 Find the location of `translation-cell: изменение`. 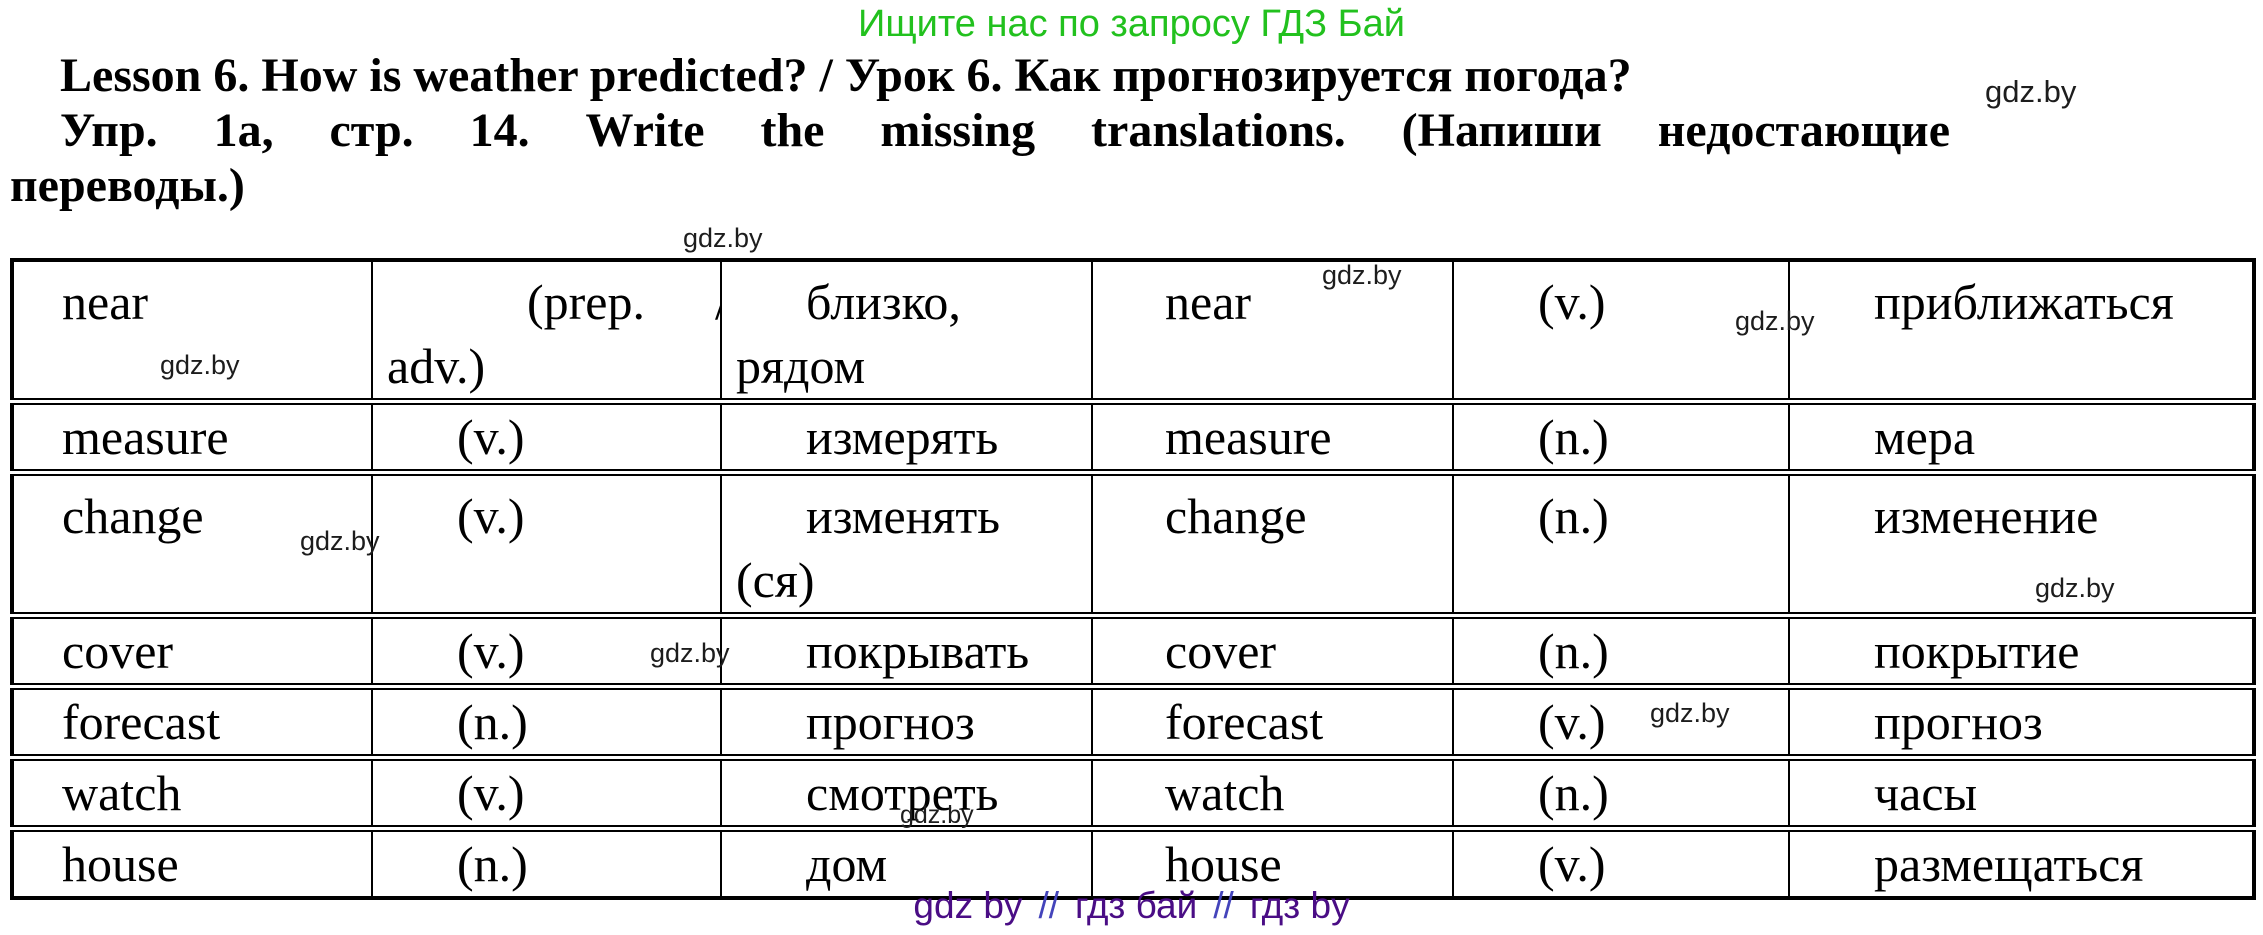

translation-cell: изменение is located at coordinates (2021, 542).